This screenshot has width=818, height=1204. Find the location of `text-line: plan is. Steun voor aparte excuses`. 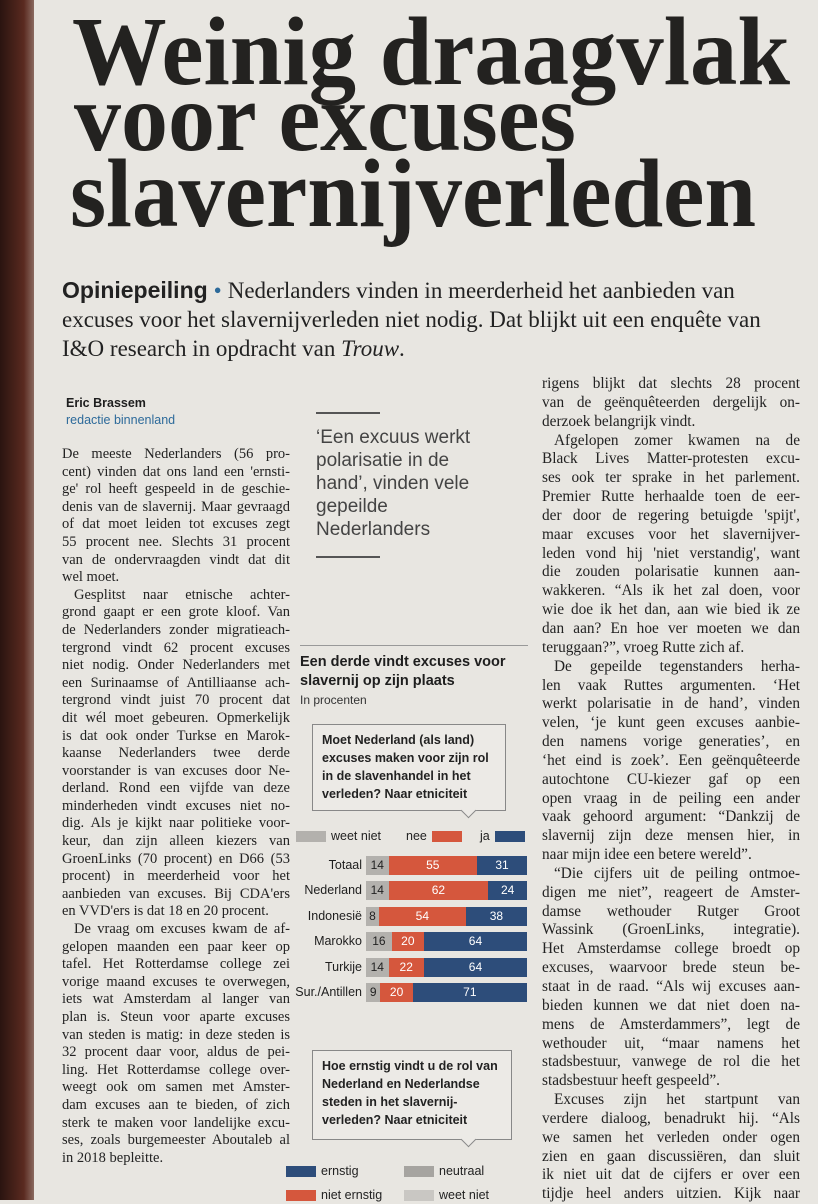

text-line: plan is. Steun voor aparte excuses is located at coordinates (176, 1017).